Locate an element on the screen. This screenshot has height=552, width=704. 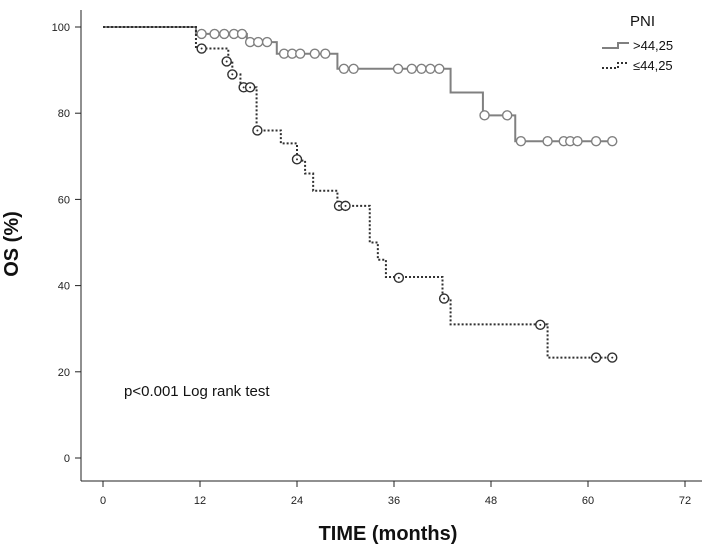
y-tick-label-40: 40 is located at coordinates (64, 287).